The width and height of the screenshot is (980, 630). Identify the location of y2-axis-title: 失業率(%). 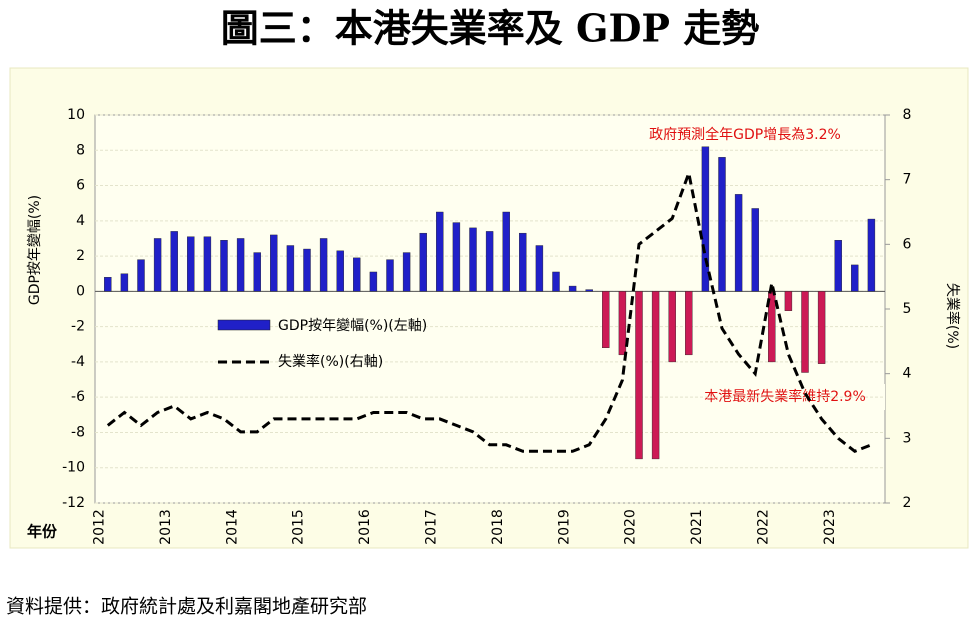
(952, 316).